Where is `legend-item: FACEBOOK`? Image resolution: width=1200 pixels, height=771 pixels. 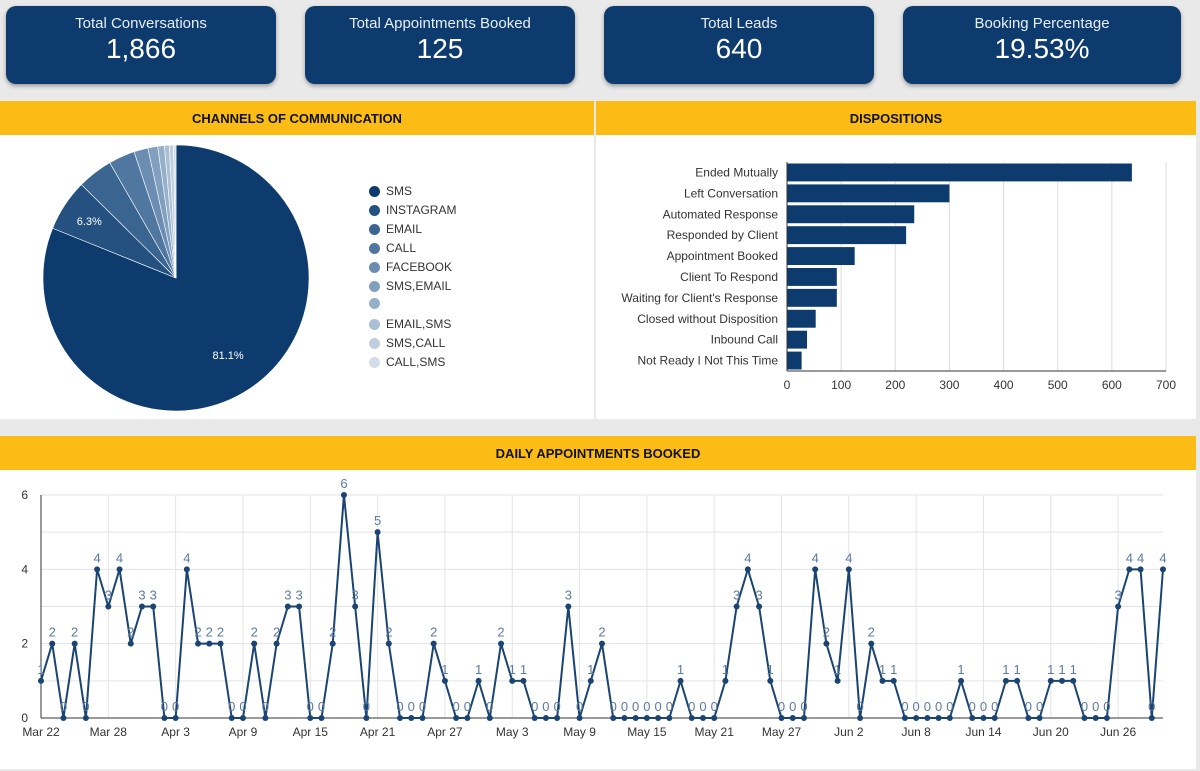 legend-item: FACEBOOK is located at coordinates (410, 267).